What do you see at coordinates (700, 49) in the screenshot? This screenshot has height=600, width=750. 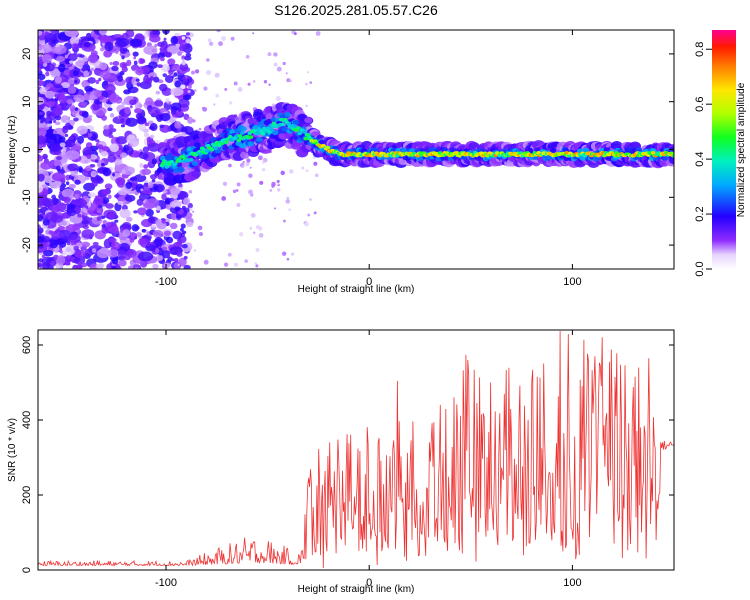 I see `colorbar-tick-label: 0.8` at bounding box center [700, 49].